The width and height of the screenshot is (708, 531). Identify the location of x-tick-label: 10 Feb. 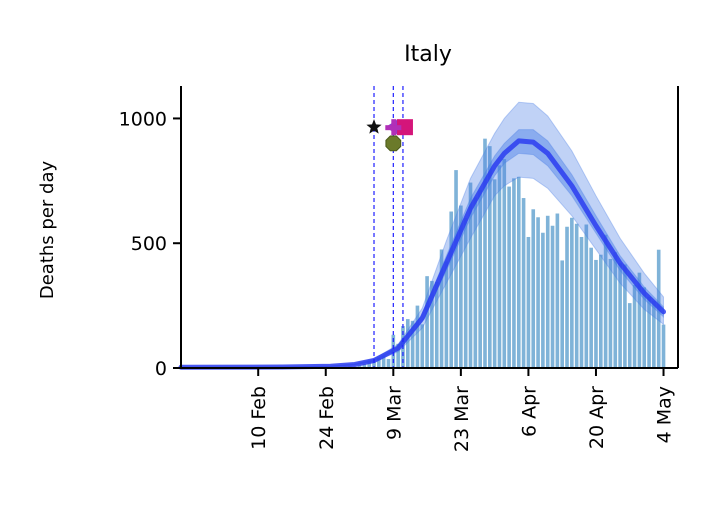
(259, 418).